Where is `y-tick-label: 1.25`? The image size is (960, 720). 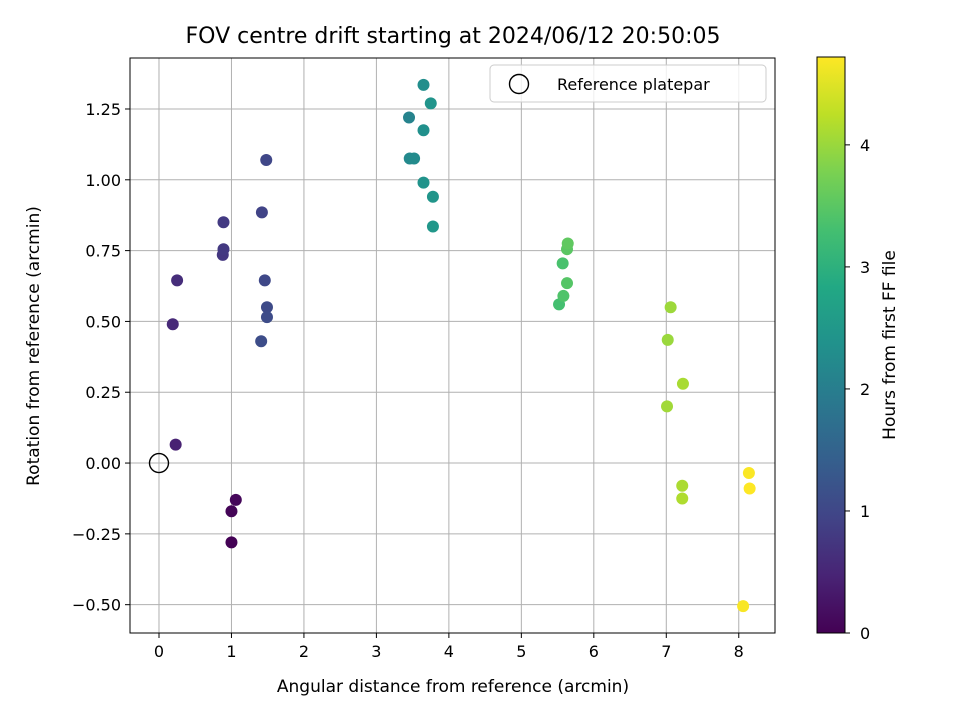
y-tick-label: 1.25 is located at coordinates (103, 109).